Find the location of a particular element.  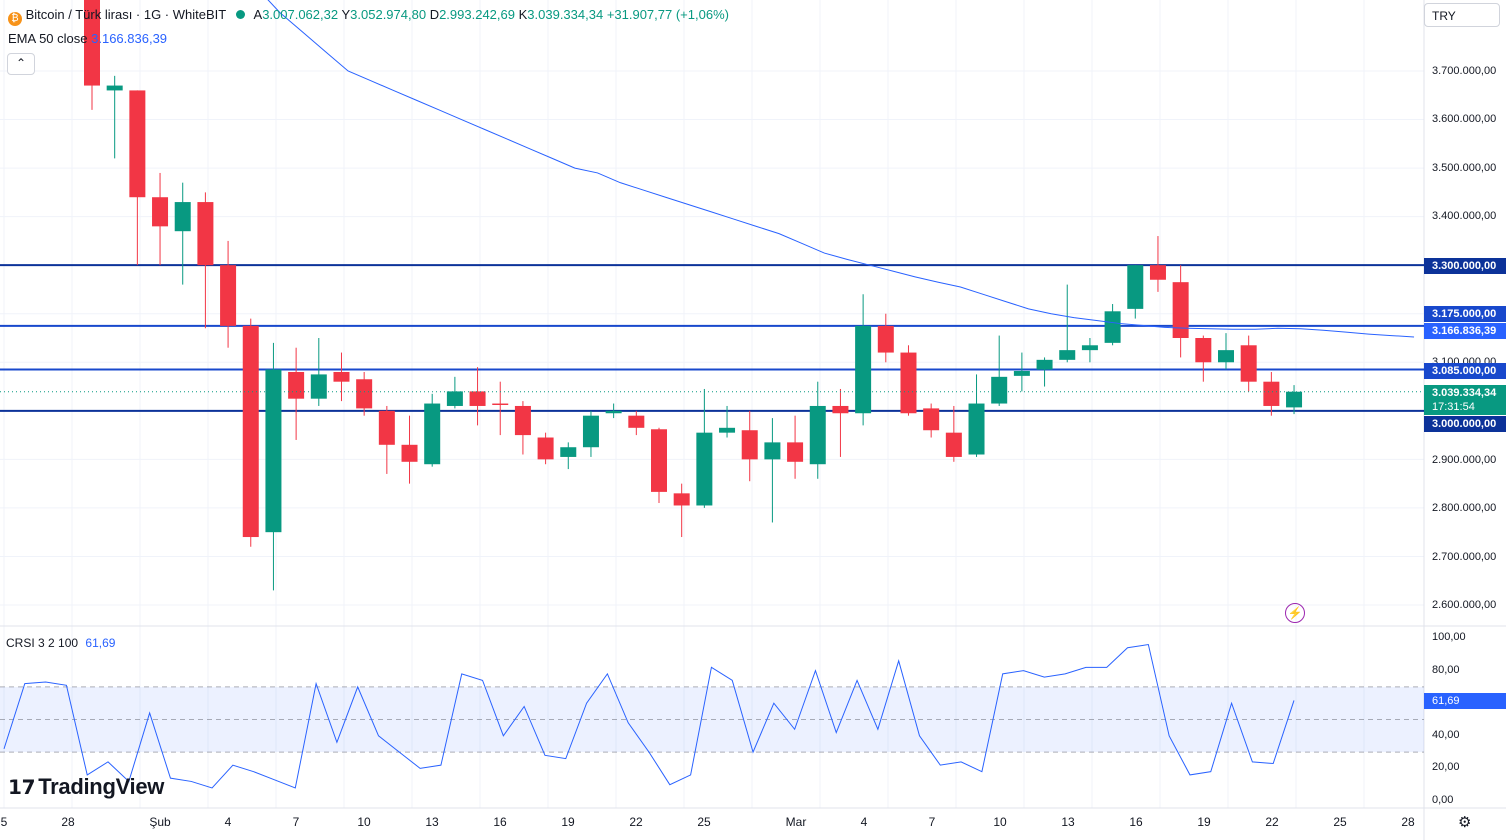

hline-3175000-tag: 3.175.000,00 is located at coordinates (1465, 314).